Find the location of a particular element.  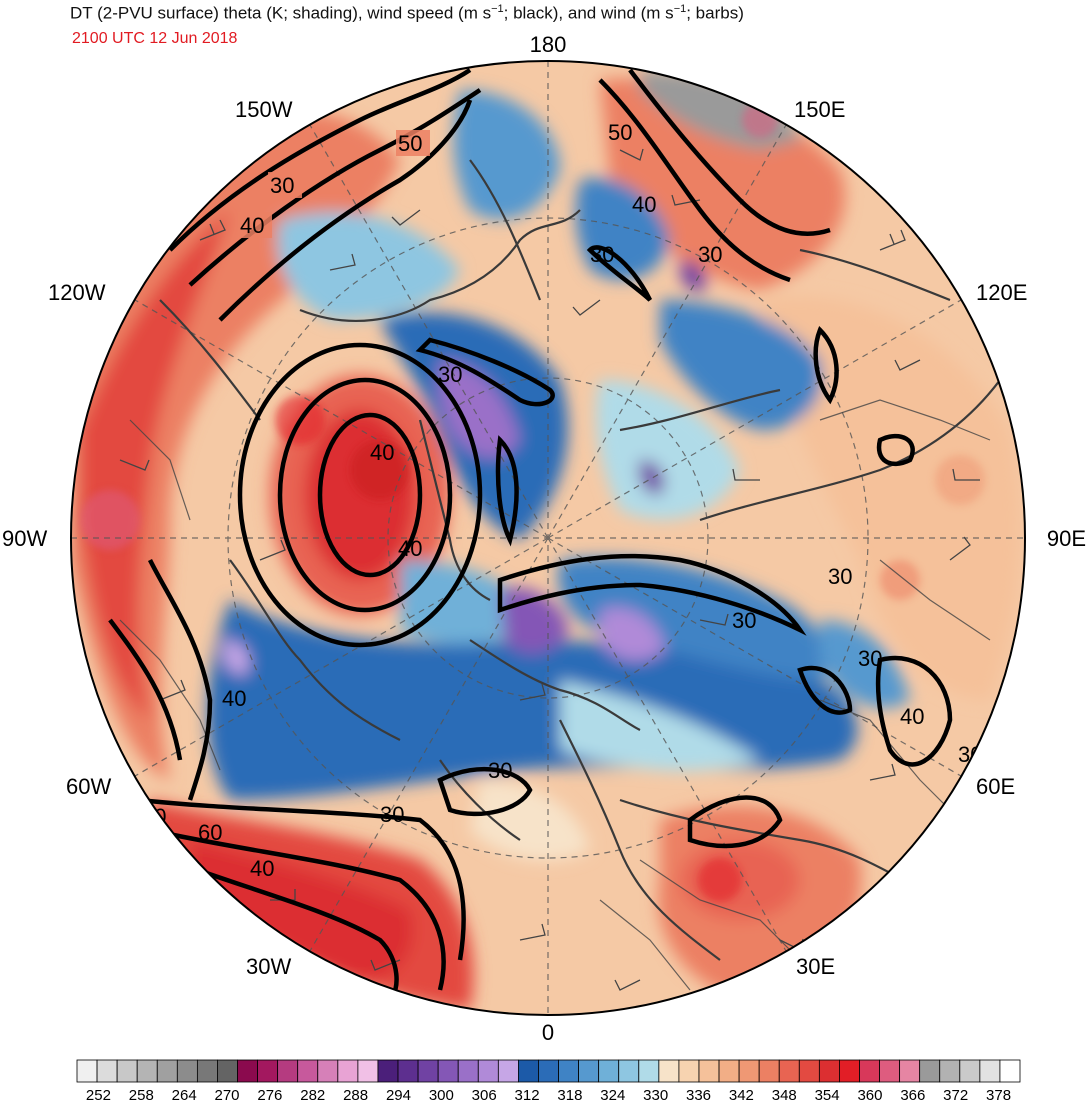

lon-label-150w: 150W is located at coordinates (264, 109).